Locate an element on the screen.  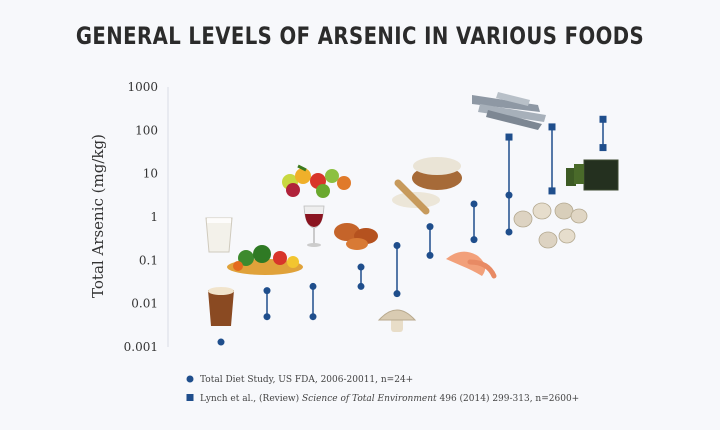
vegetables-icon is located at coordinates (265, 260).